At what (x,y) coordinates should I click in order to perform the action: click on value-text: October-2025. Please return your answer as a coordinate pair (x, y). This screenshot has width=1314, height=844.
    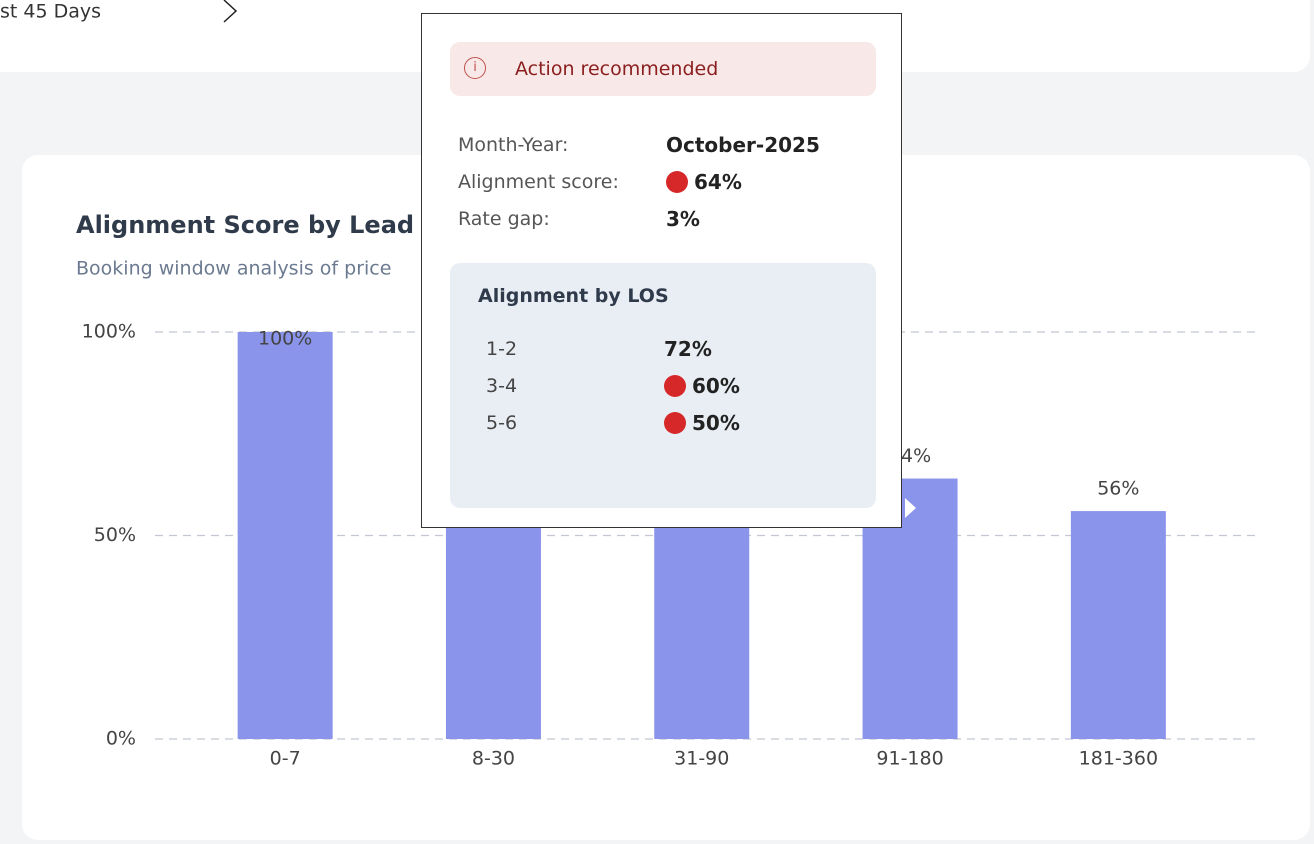
    Looking at the image, I should click on (743, 145).